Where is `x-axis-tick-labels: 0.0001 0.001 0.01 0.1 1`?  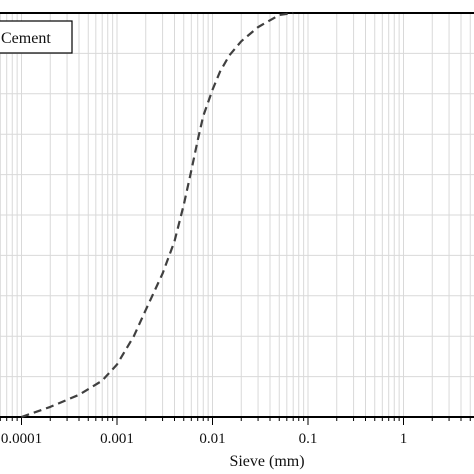
x-axis-tick-labels: 0.0001 0.001 0.01 0.1 1 is located at coordinates (204, 439).